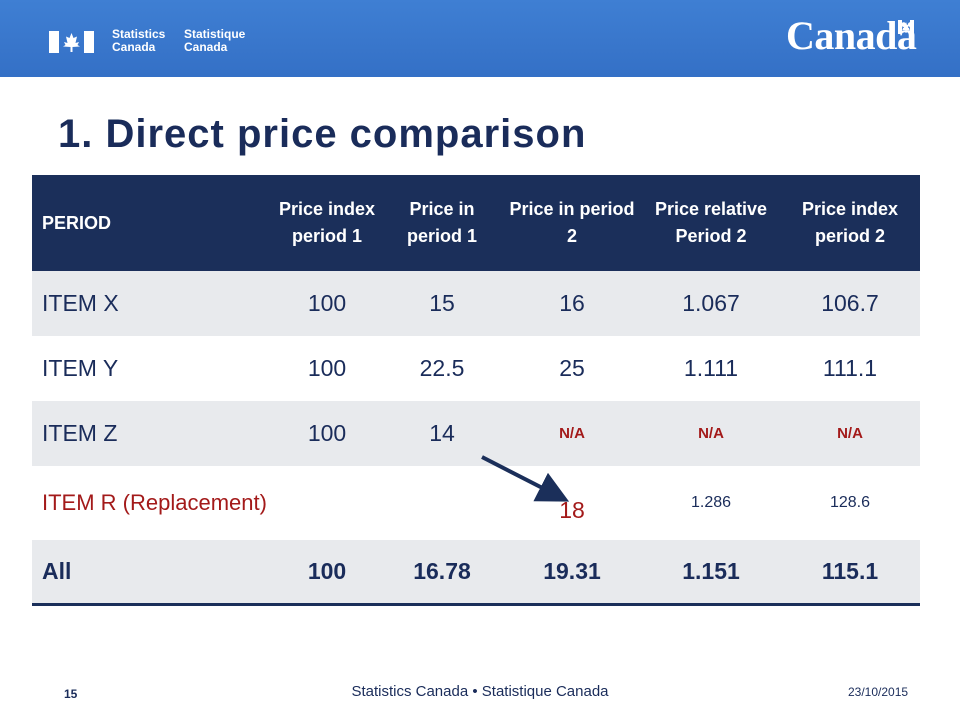  Describe the element at coordinates (80, 433) in the screenshot. I see `item-cell: ITEM Z` at that location.